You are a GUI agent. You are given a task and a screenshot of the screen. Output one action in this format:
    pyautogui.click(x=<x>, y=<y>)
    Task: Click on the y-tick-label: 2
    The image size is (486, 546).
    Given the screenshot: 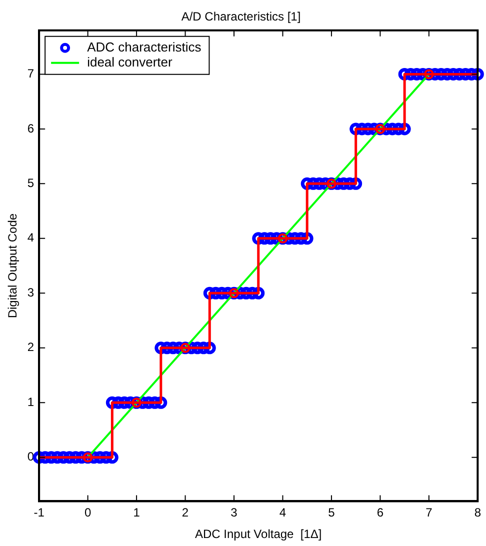 What is the action you would take?
    pyautogui.click(x=30, y=347)
    